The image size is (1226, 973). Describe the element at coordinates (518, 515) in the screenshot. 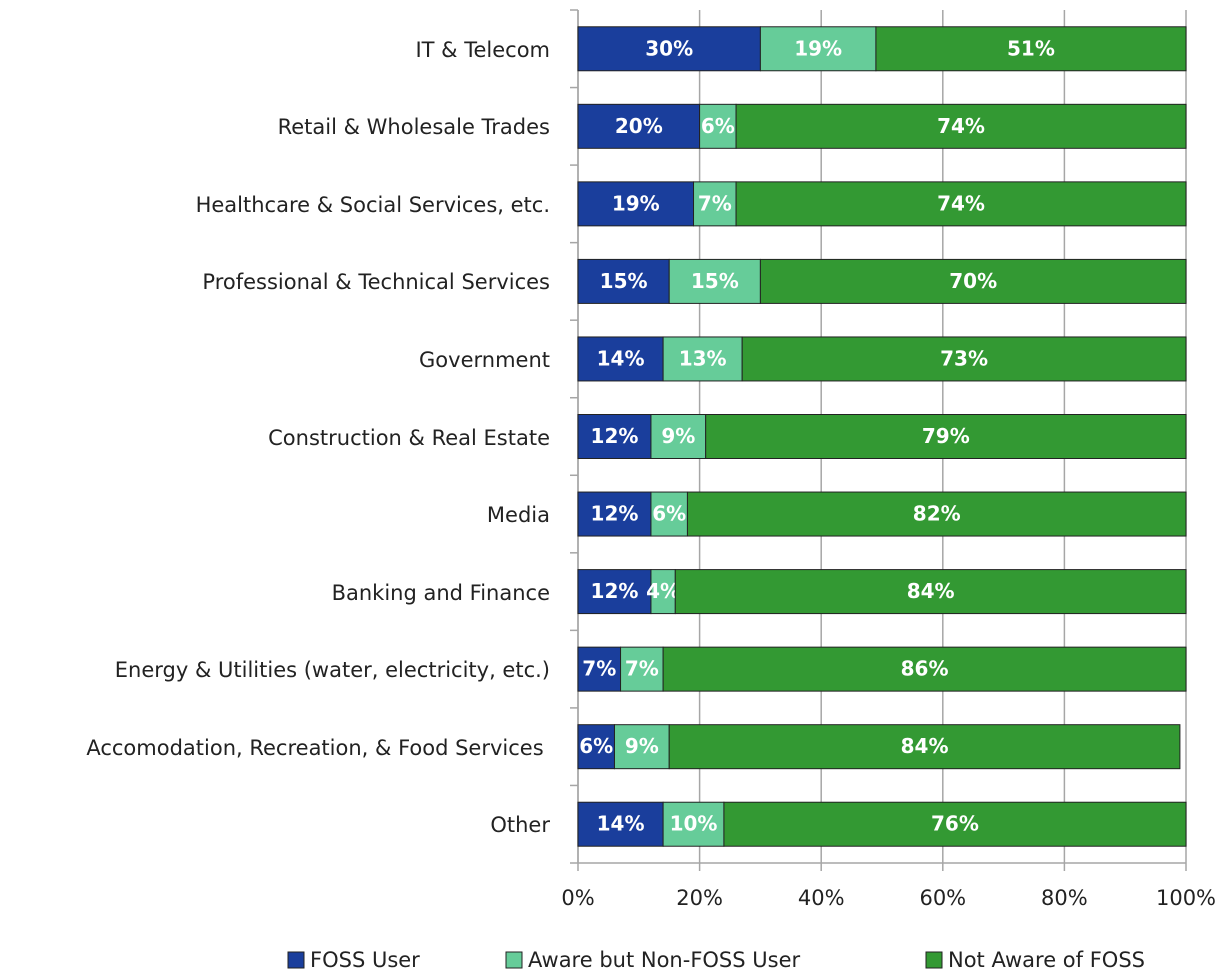

I see `category-label: Media` at that location.